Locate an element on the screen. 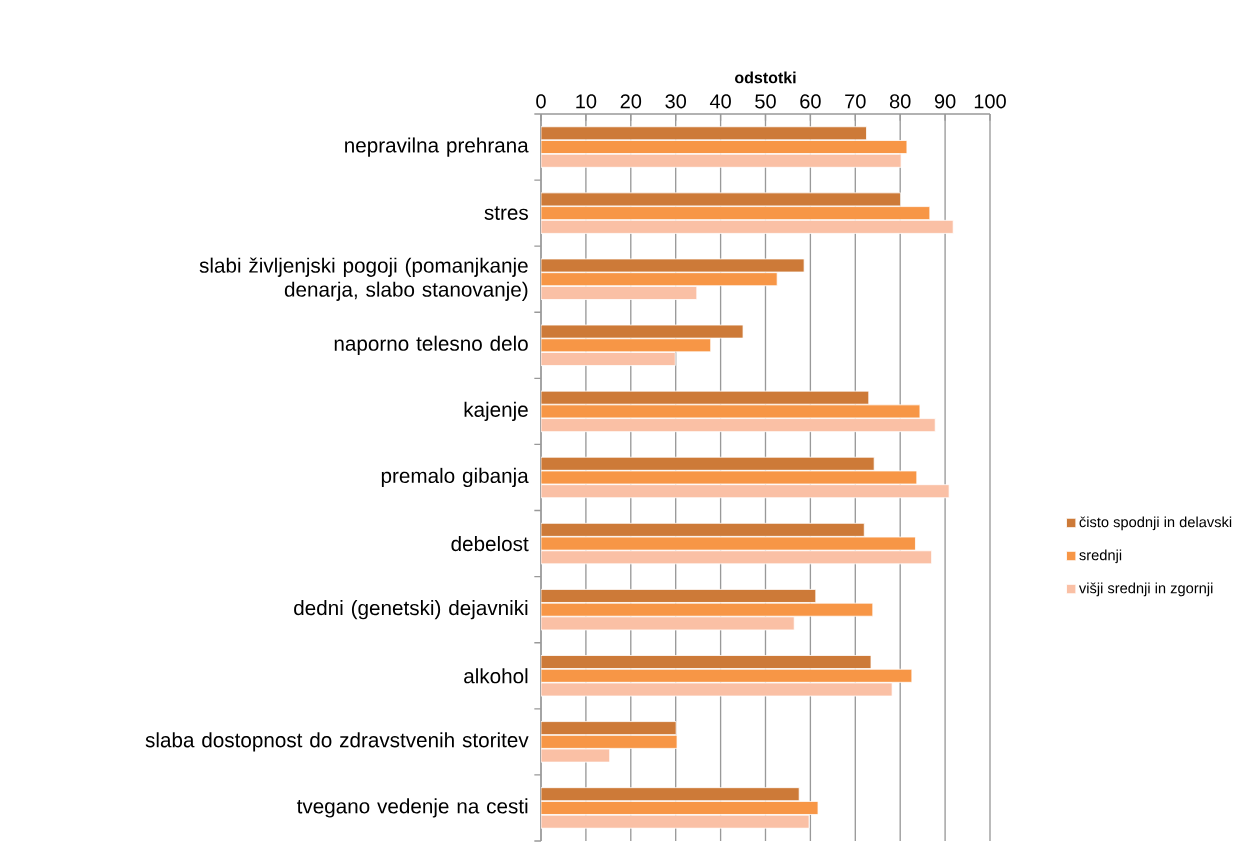  x-tick-label: 80 is located at coordinates (900, 101).